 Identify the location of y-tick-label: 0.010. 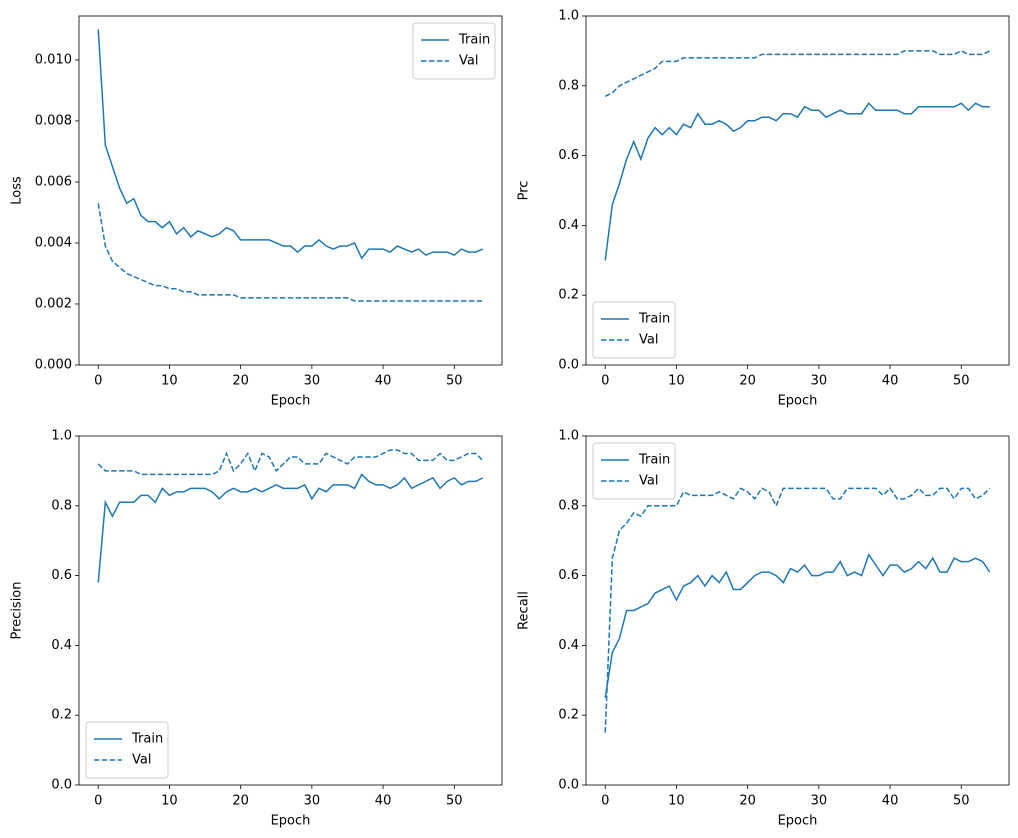
(53, 59).